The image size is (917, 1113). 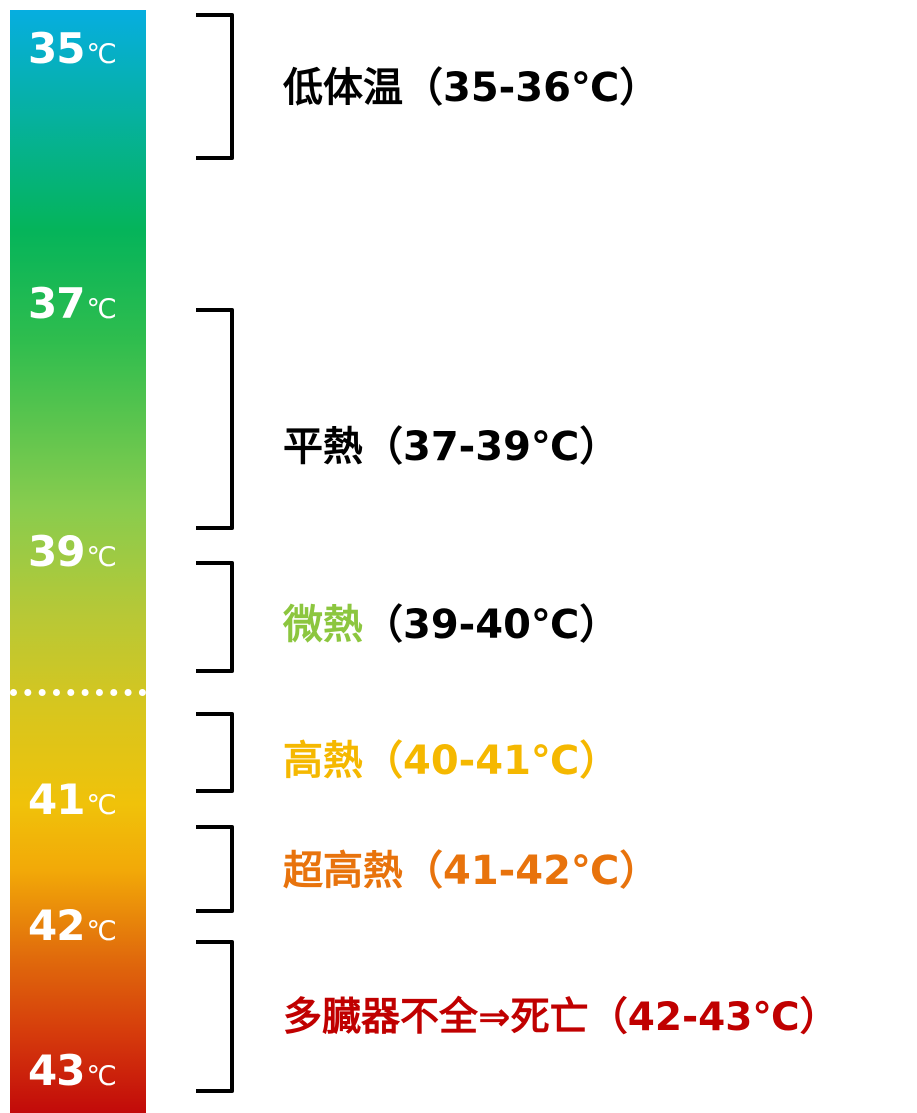 I want to click on tick-value: 42, so click(x=56, y=925).